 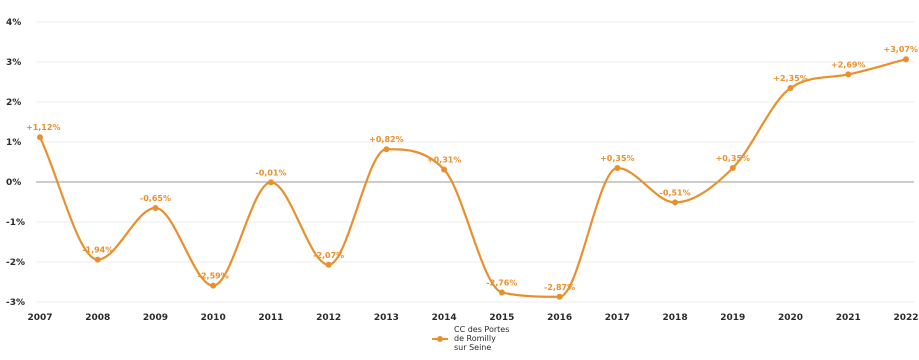 I want to click on x-tick-label: 2014, so click(x=444, y=318).